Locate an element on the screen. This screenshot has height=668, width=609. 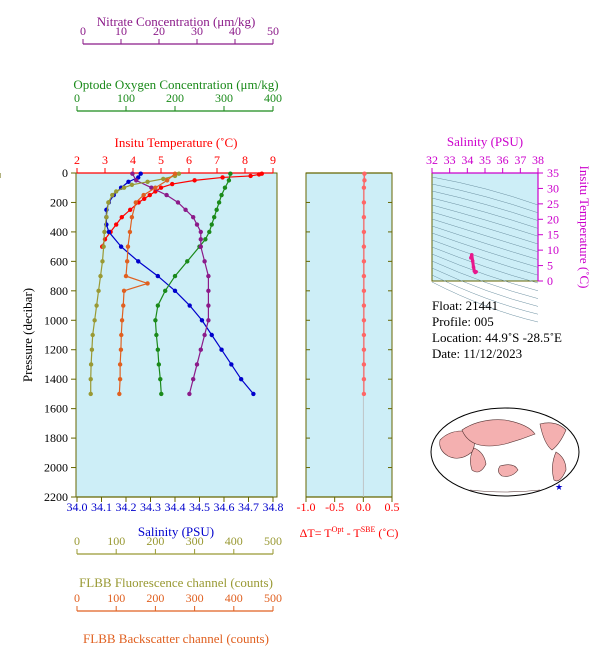
pressure-tick-label: 1000 is located at coordinates (56, 320).